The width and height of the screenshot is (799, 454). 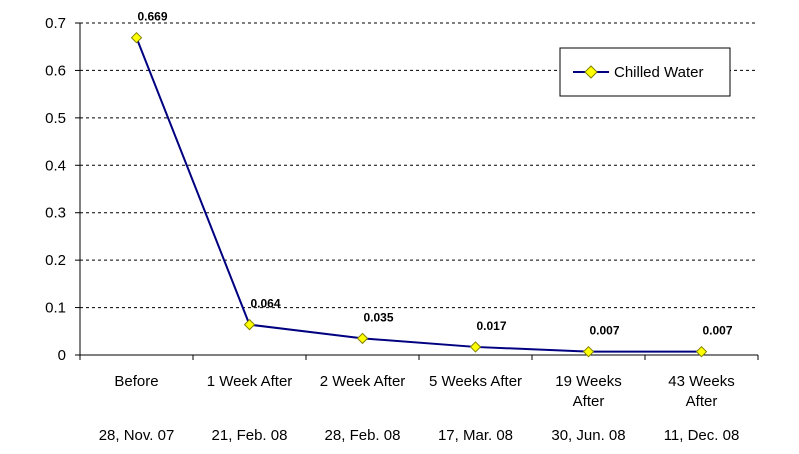 I want to click on x-tick-label: 5 Weeks After, so click(x=475, y=381).